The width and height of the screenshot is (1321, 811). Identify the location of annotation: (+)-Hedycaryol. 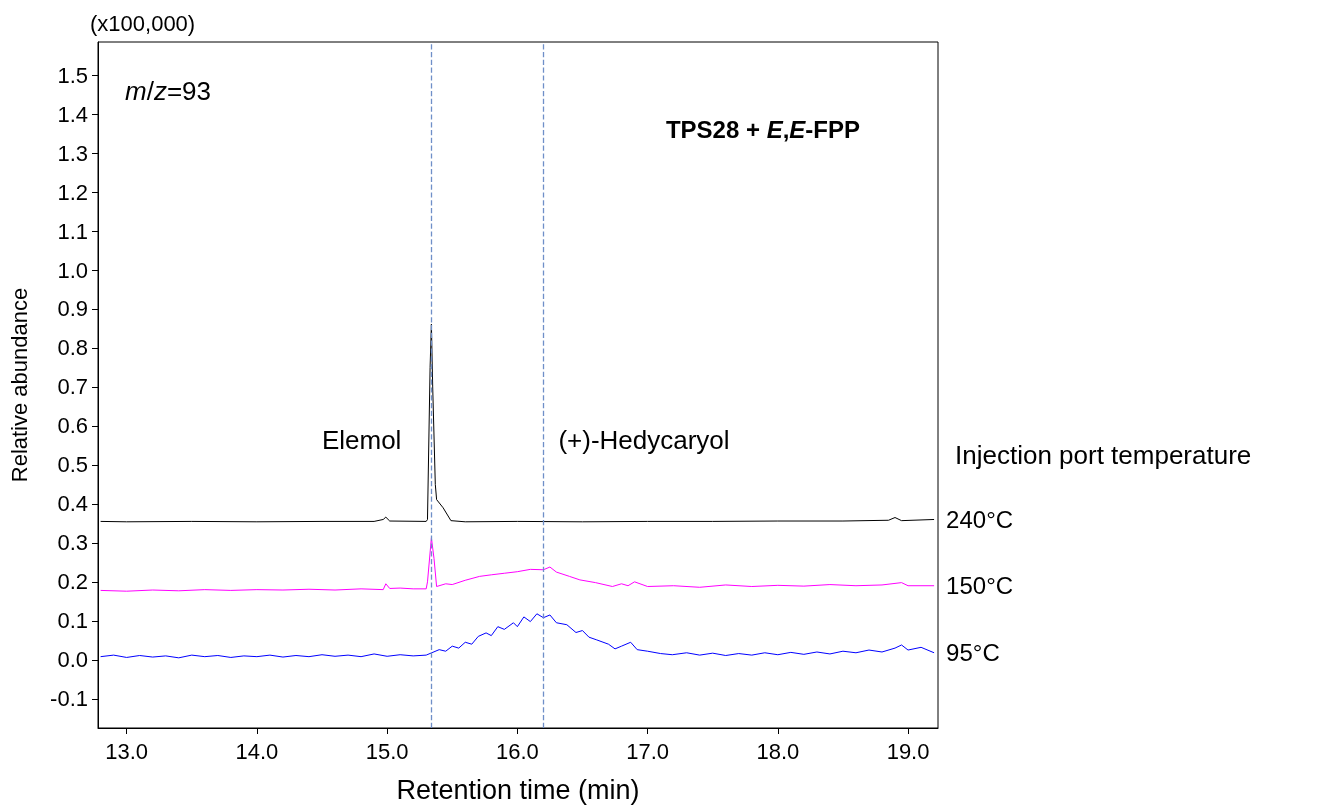
(644, 439).